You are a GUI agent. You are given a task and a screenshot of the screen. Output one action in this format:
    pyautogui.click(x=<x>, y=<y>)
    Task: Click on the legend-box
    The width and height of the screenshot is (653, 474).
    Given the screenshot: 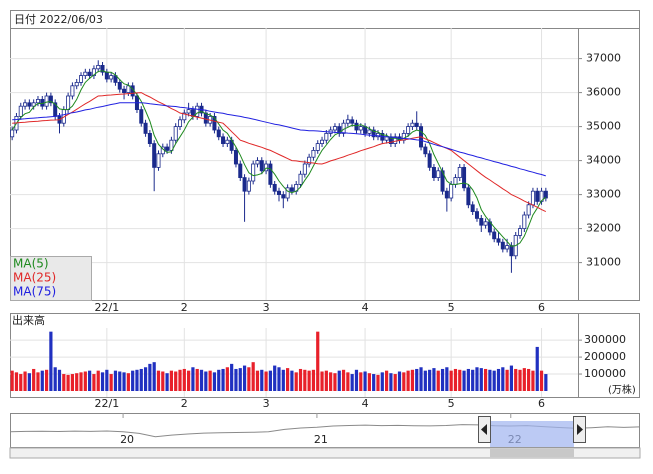 What is the action you would take?
    pyautogui.click(x=51, y=278)
    